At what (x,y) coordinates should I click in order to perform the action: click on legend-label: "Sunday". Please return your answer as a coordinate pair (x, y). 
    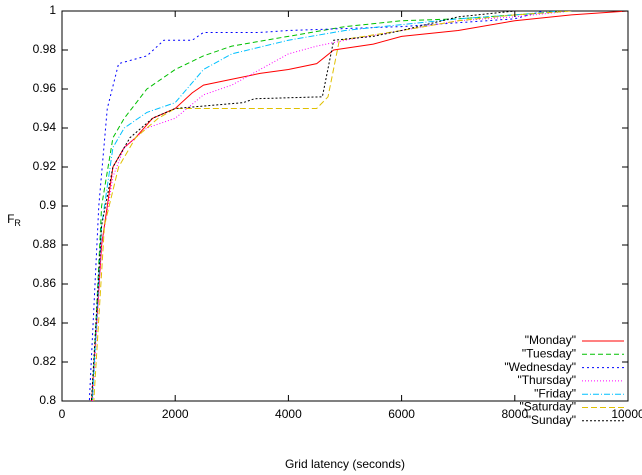
    Looking at the image, I should click on (551, 420).